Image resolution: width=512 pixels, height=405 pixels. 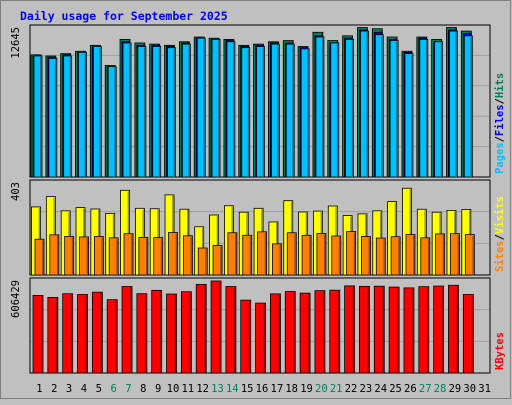 What do you see at coordinates (232, 389) in the screenshot?
I see `x-tick-label-day-14: 14` at bounding box center [232, 389].